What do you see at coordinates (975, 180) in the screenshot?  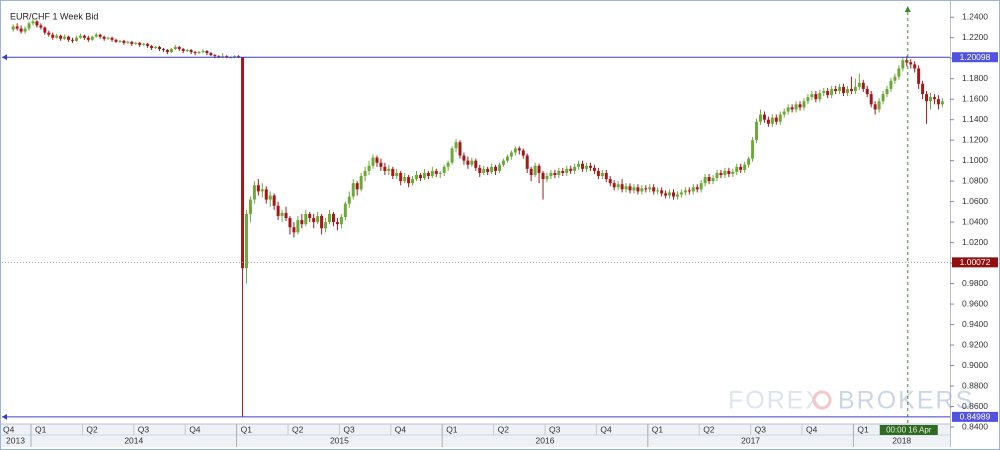 I see `y-tick-label: 1.0800` at bounding box center [975, 180].